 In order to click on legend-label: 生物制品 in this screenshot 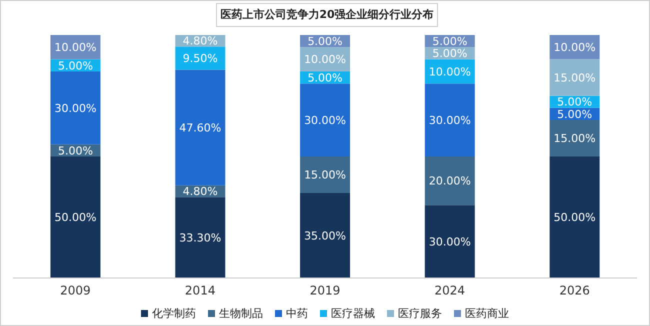, I will do `click(240, 313)`.